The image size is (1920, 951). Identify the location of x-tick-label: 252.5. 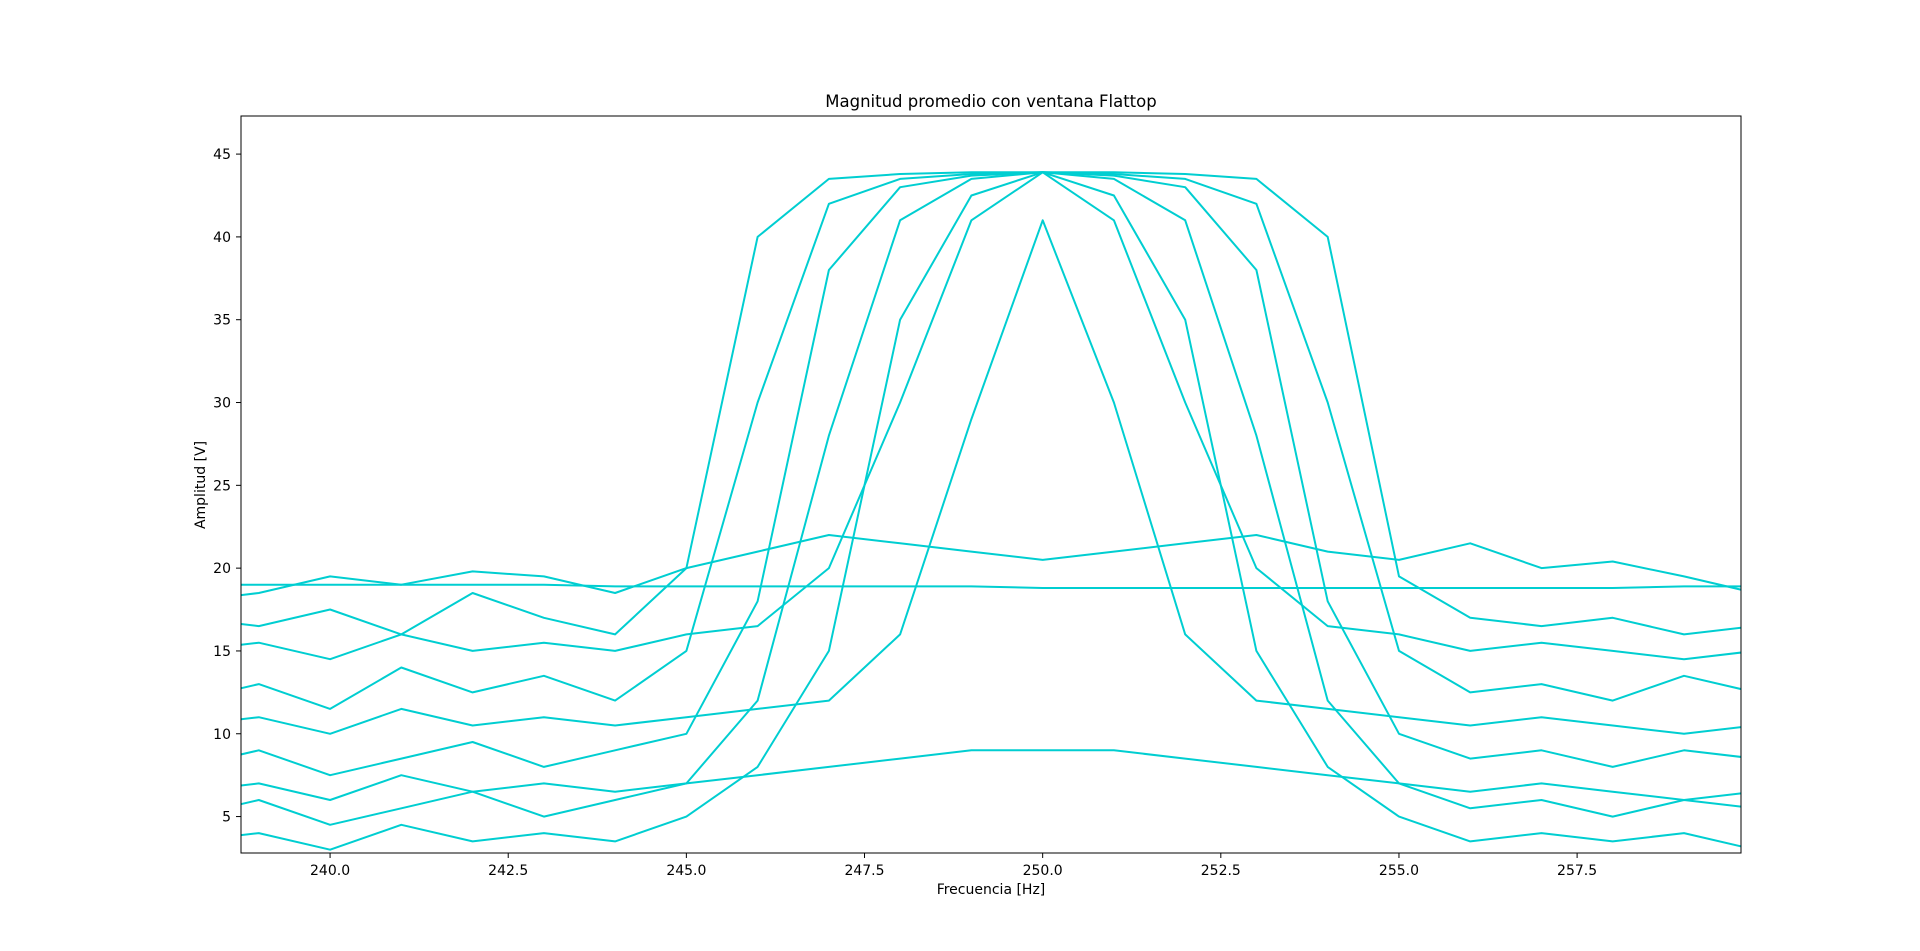
(1221, 871).